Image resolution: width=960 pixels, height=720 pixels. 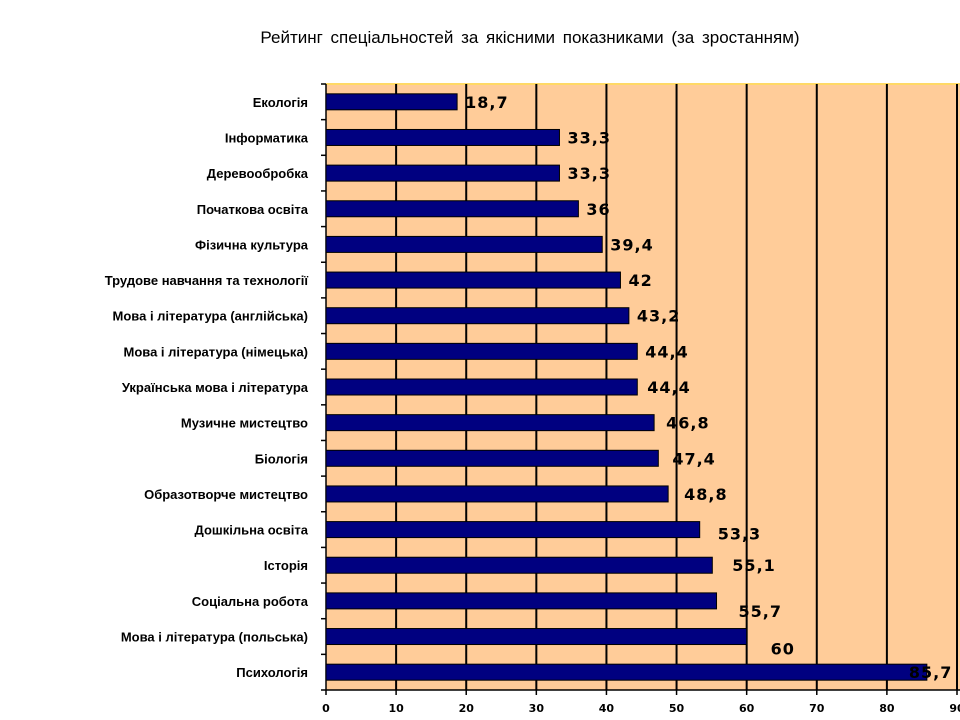 What do you see at coordinates (537, 708) in the screenshot?
I see `x-tick-label: 30` at bounding box center [537, 708].